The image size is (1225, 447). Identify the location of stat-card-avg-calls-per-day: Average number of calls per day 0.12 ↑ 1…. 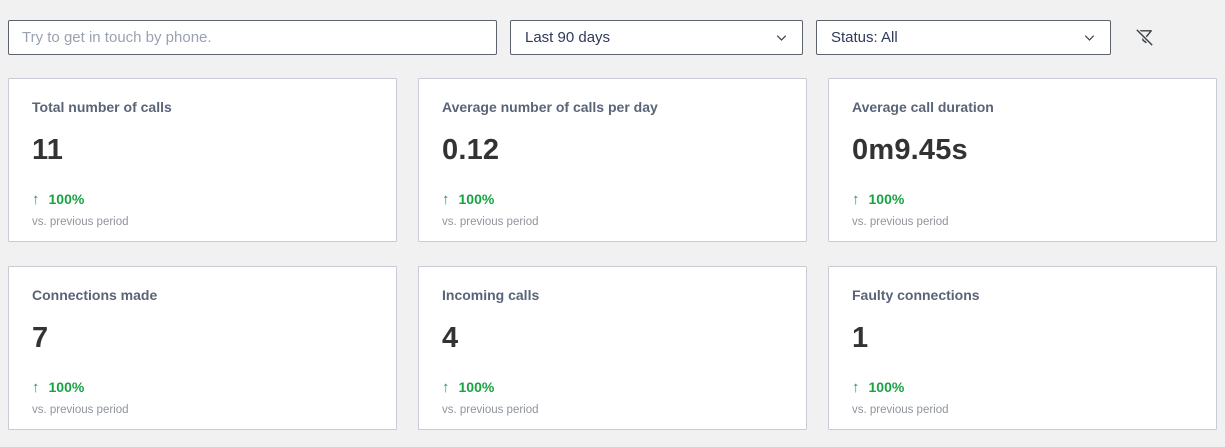
(612, 160).